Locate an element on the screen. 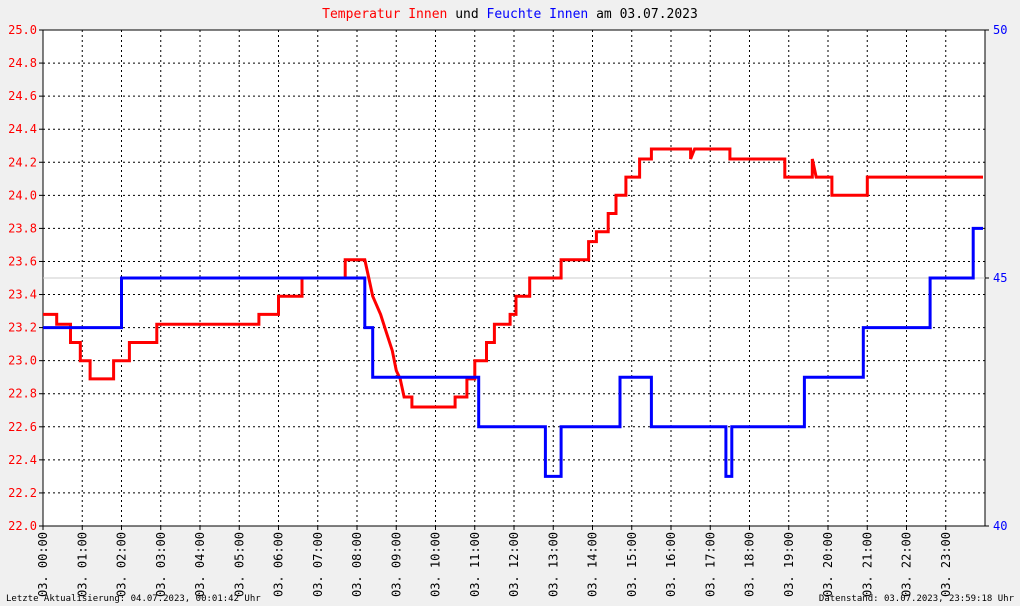 The width and height of the screenshot is (1020, 606). x-tick-label: 03. 22:00 is located at coordinates (907, 564).